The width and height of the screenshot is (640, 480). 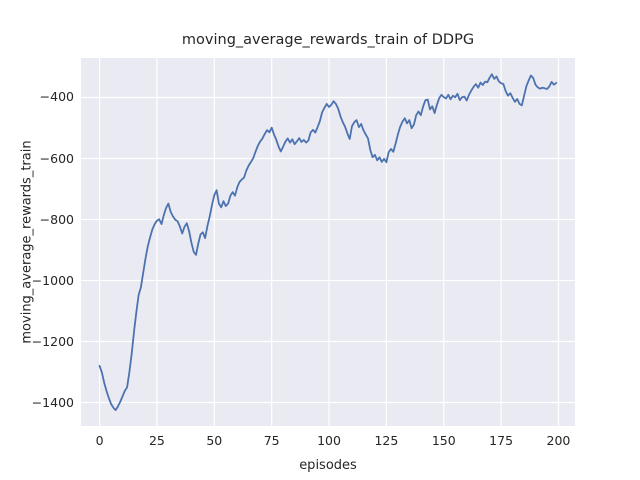 I want to click on y-axis-label: moving_average_rewards_train, so click(x=27, y=242).